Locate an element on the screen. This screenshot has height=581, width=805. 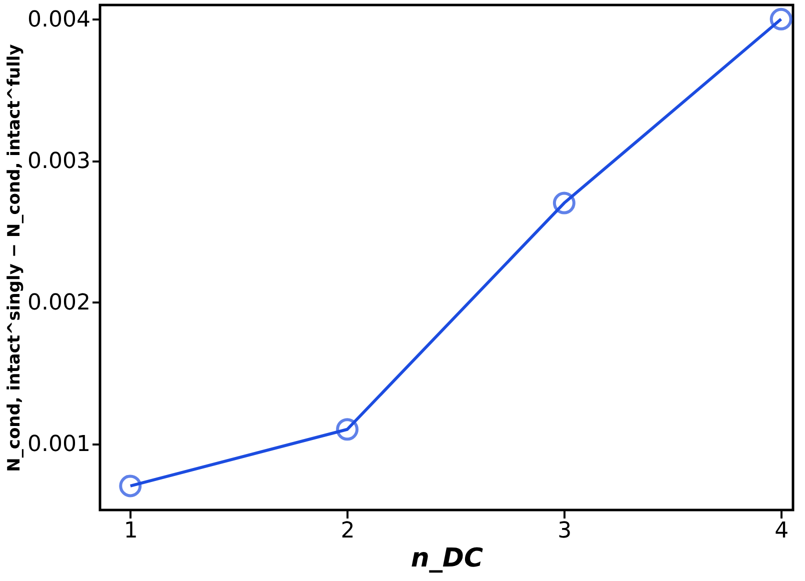
y-tick-label: 0.004 is located at coordinates (59, 20).